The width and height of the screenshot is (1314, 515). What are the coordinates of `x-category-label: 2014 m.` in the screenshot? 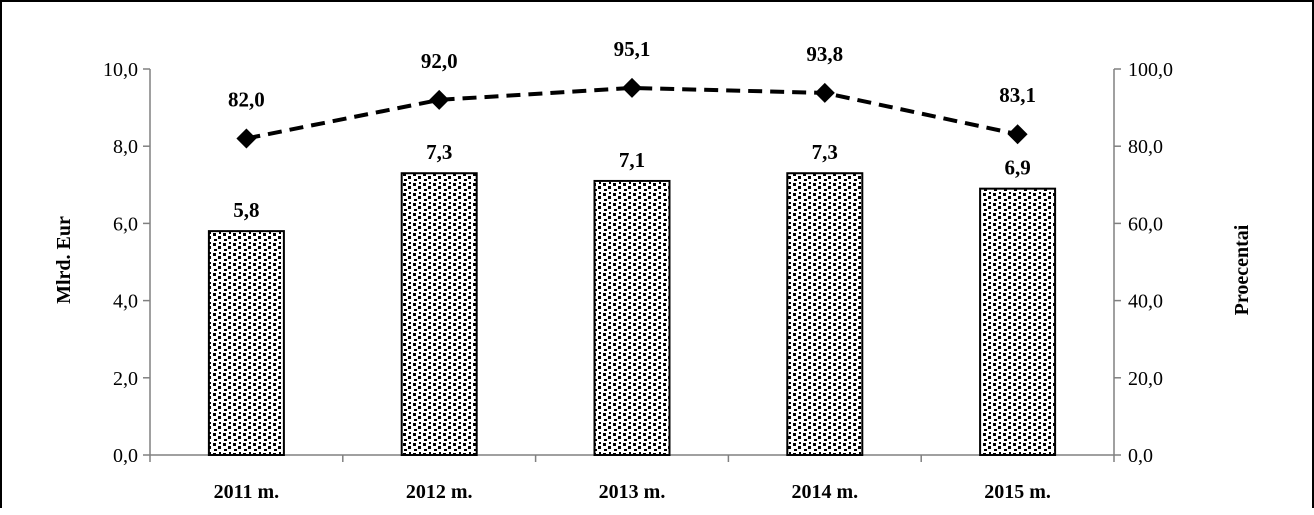 It's located at (824, 492).